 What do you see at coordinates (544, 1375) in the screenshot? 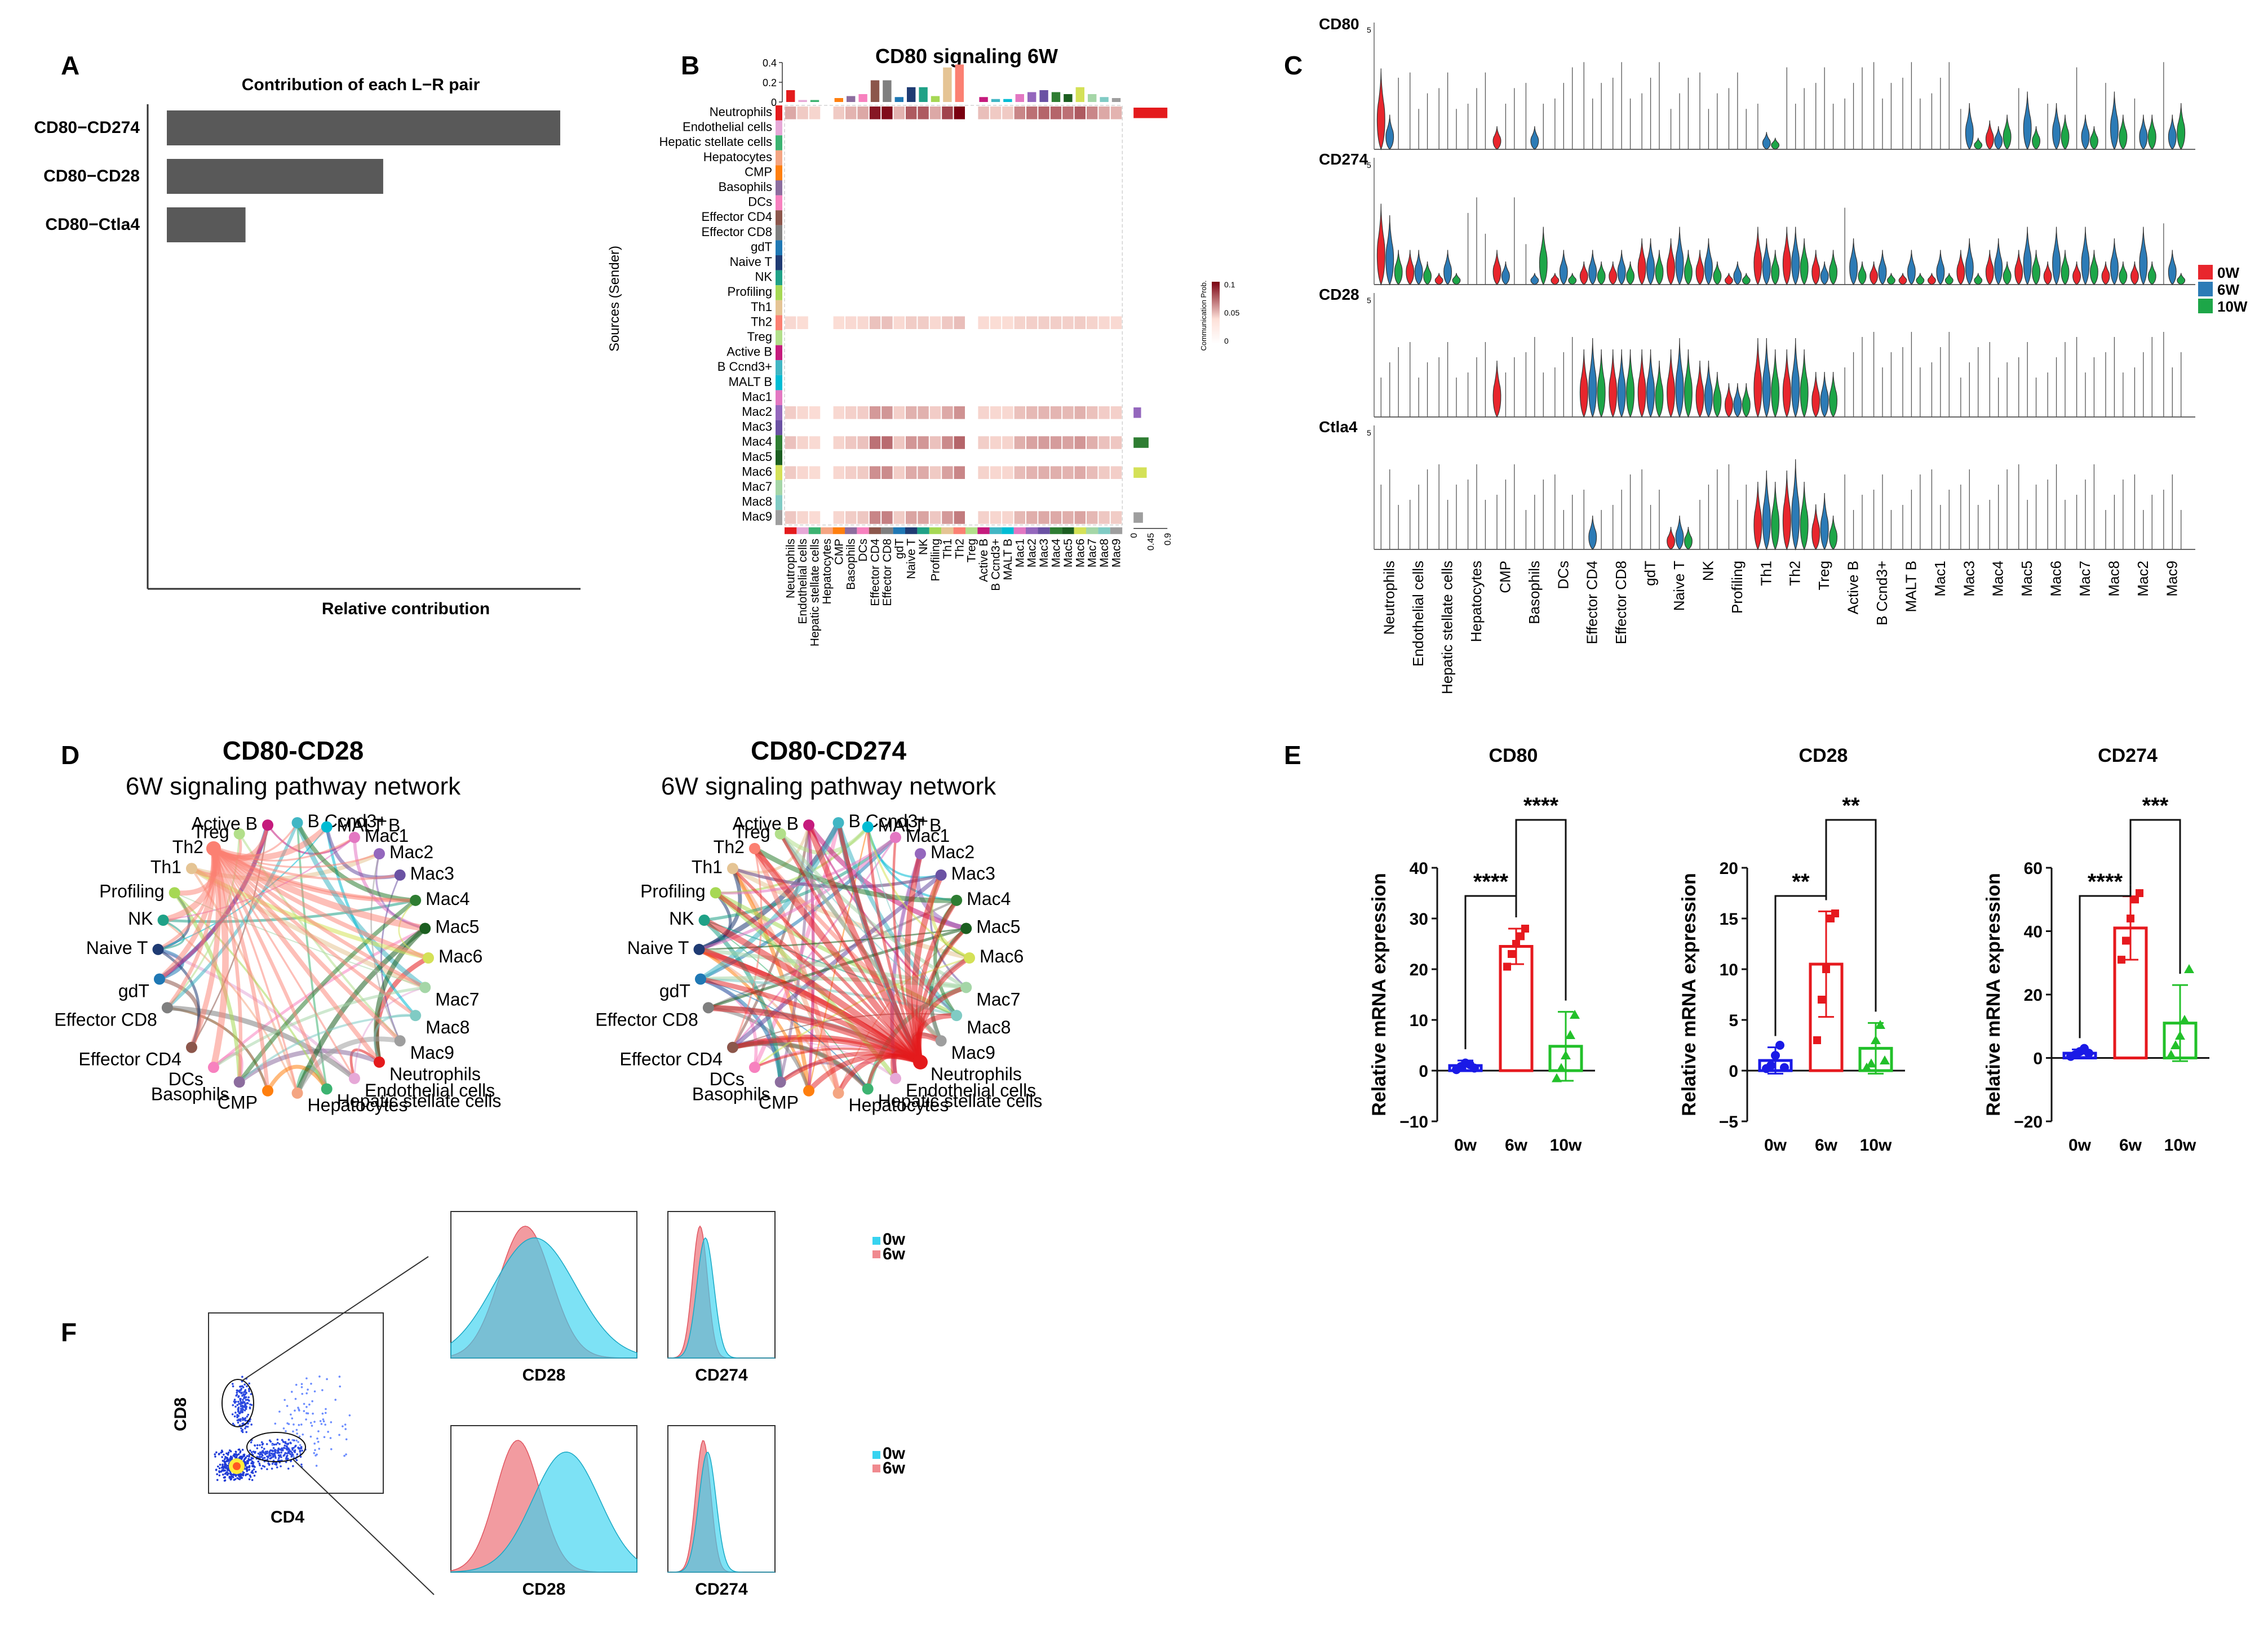
I see `panel-f-hist-label: CD28` at bounding box center [544, 1375].